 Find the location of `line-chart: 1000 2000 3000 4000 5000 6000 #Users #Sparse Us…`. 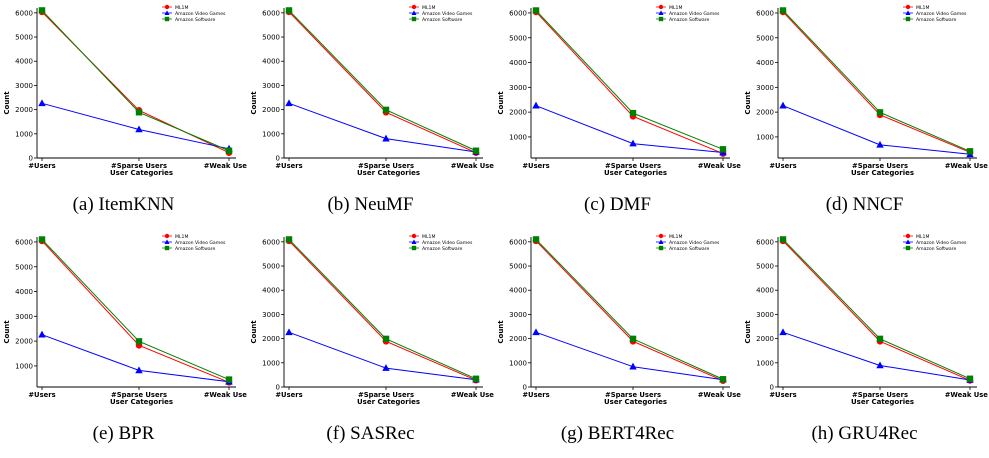

line-chart: 1000 2000 3000 4000 5000 6000 #Users #Sparse Us… is located at coordinates (866, 90).